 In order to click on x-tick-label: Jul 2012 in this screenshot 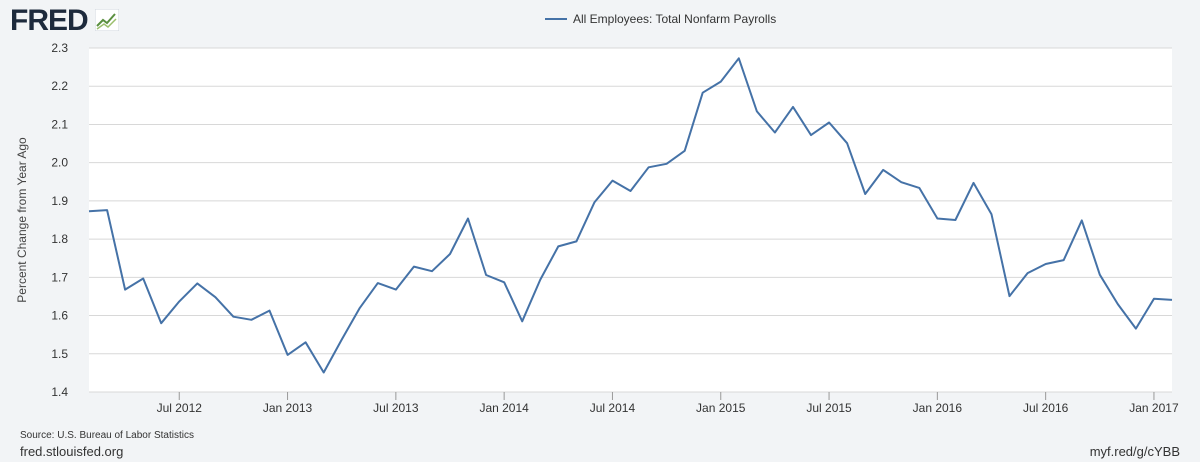, I will do `click(180, 408)`.